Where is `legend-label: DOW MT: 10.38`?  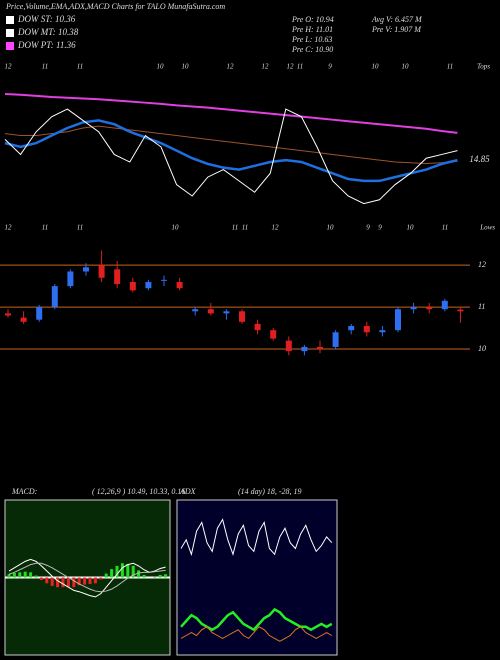
legend-label: DOW MT: 10.38 is located at coordinates (48, 32).